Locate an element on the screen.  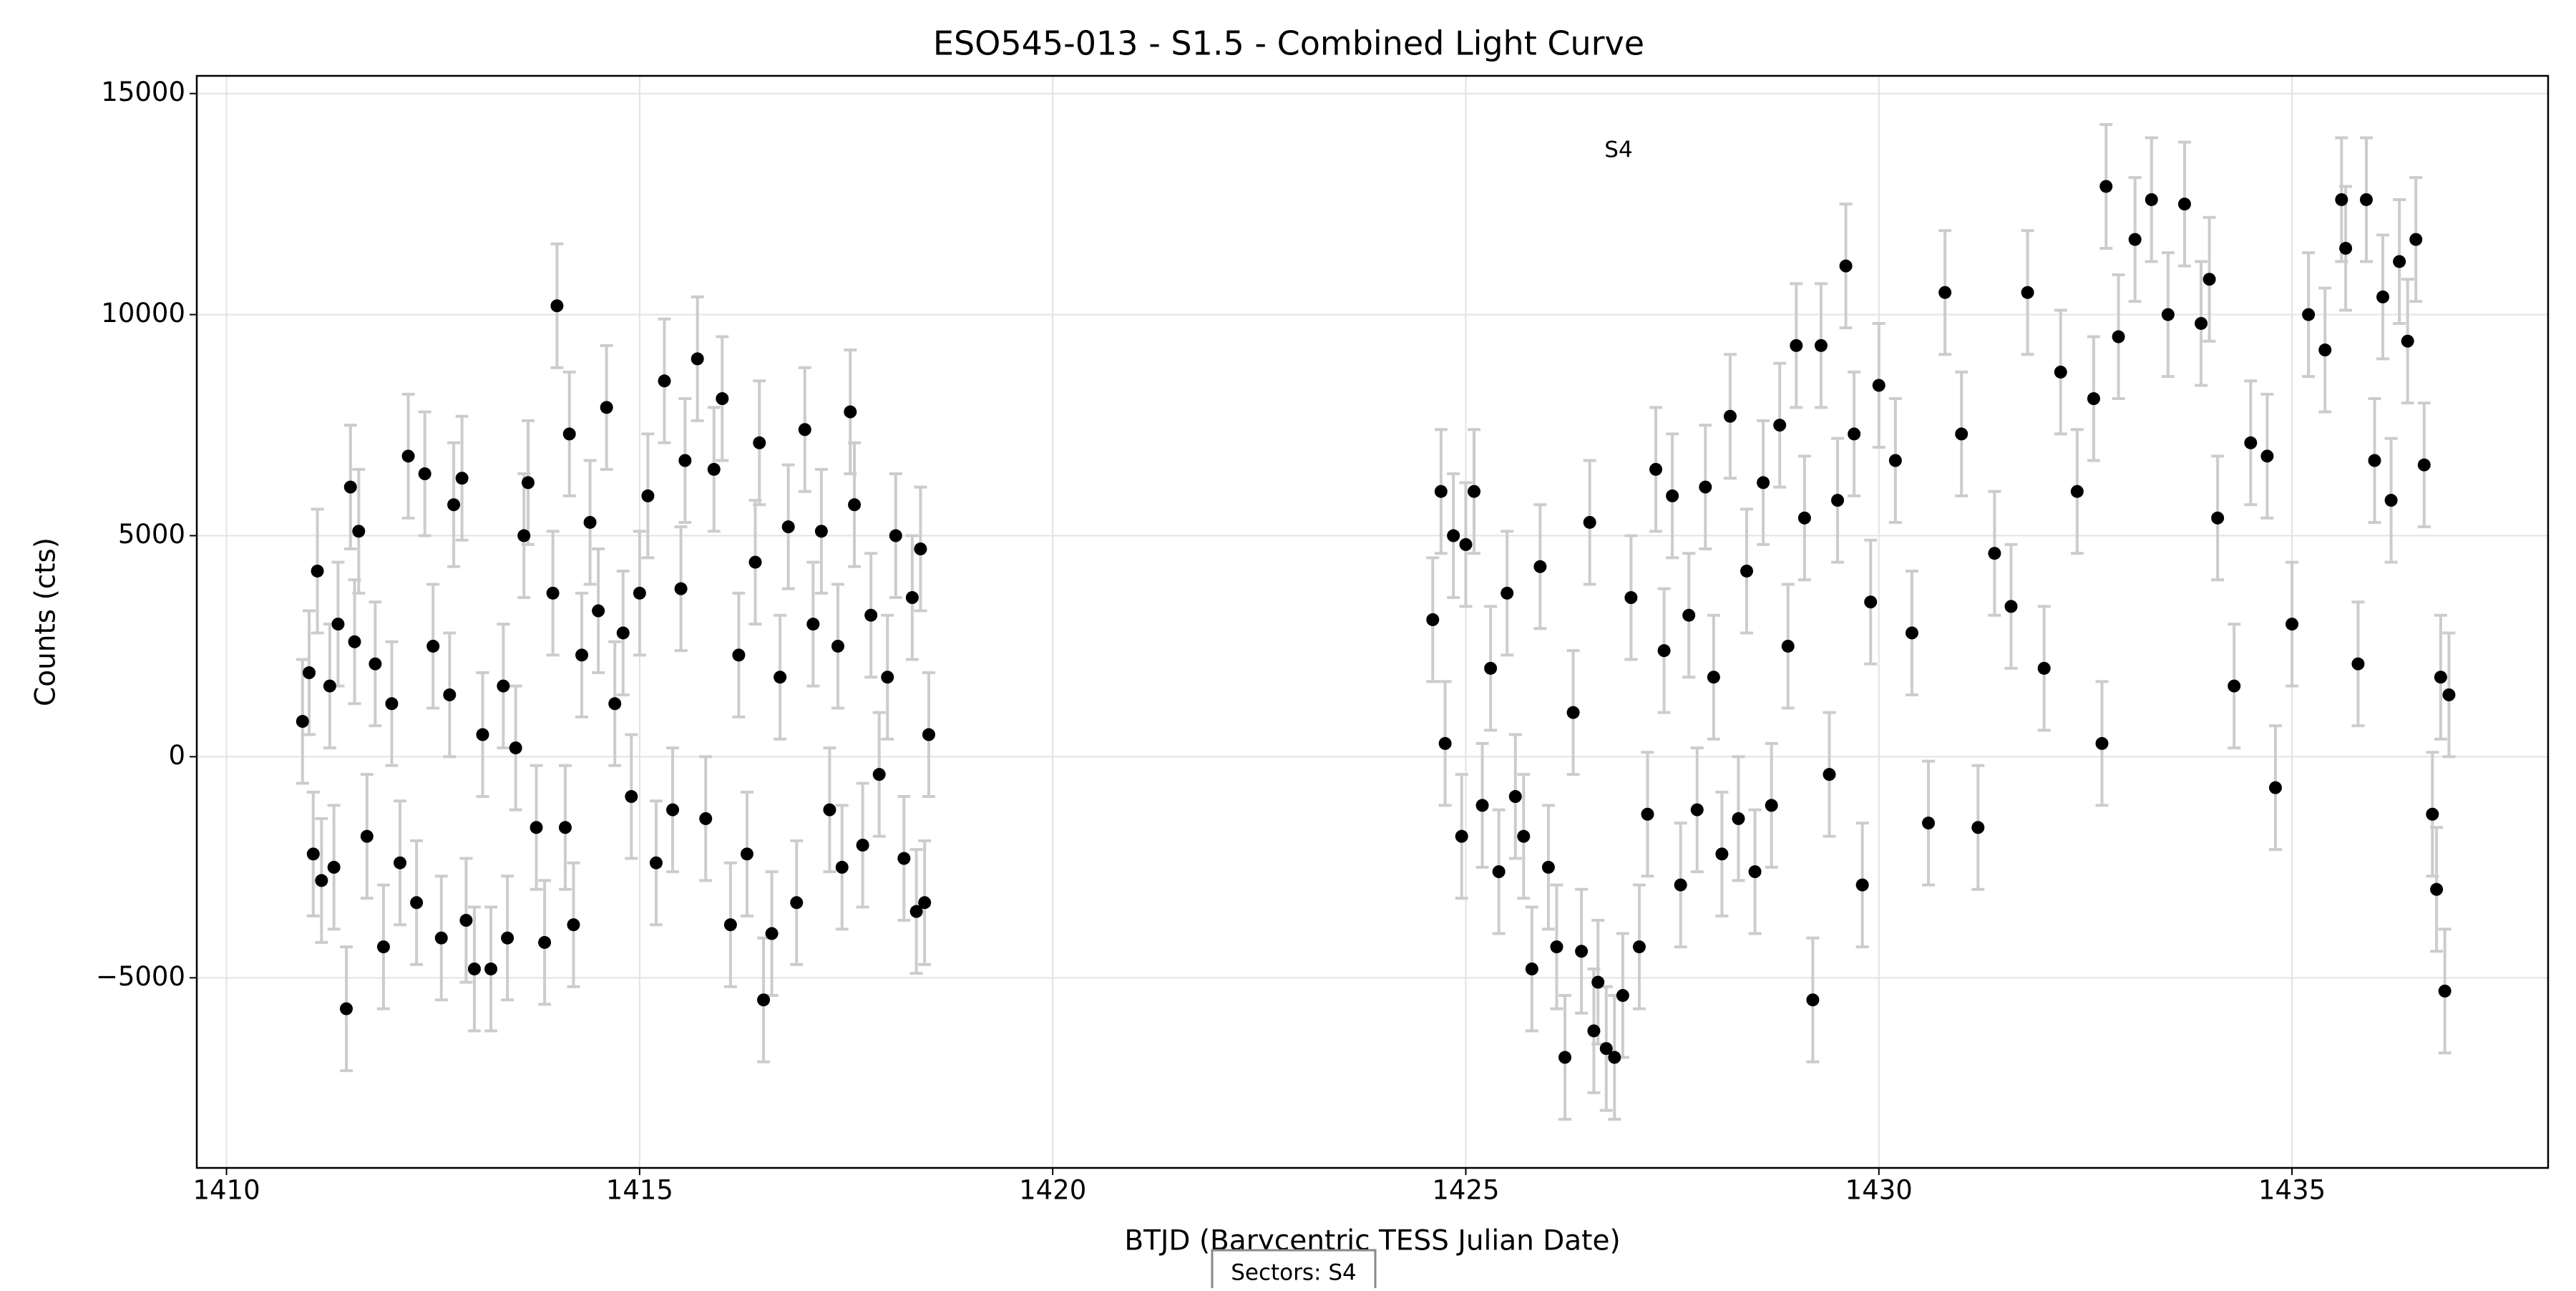
x-tick-label: 1425 is located at coordinates (1465, 1190).